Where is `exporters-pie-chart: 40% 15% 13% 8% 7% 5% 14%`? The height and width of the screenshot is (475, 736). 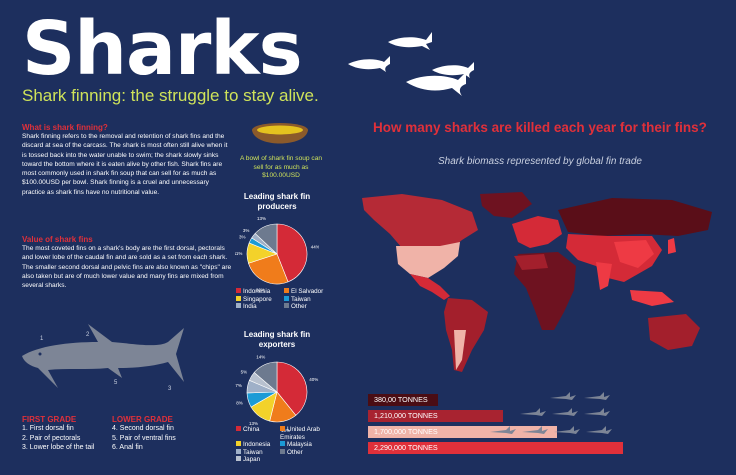
exporters-pie-chart: 40% 15% 13% 8% 7% 5% 14% is located at coordinates (276, 394).